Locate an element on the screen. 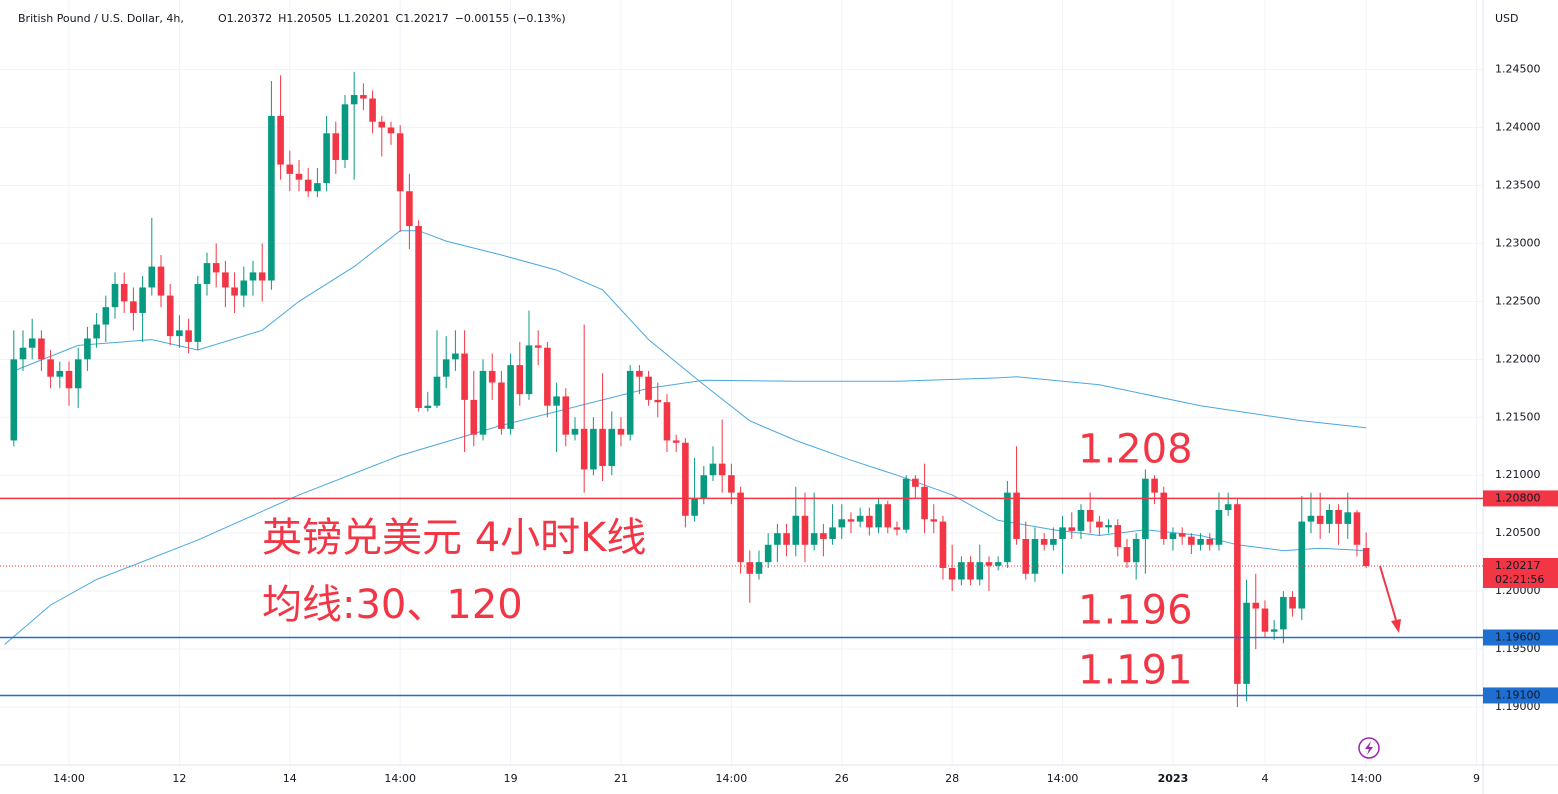  alert-icon is located at coordinates (1369, 748).